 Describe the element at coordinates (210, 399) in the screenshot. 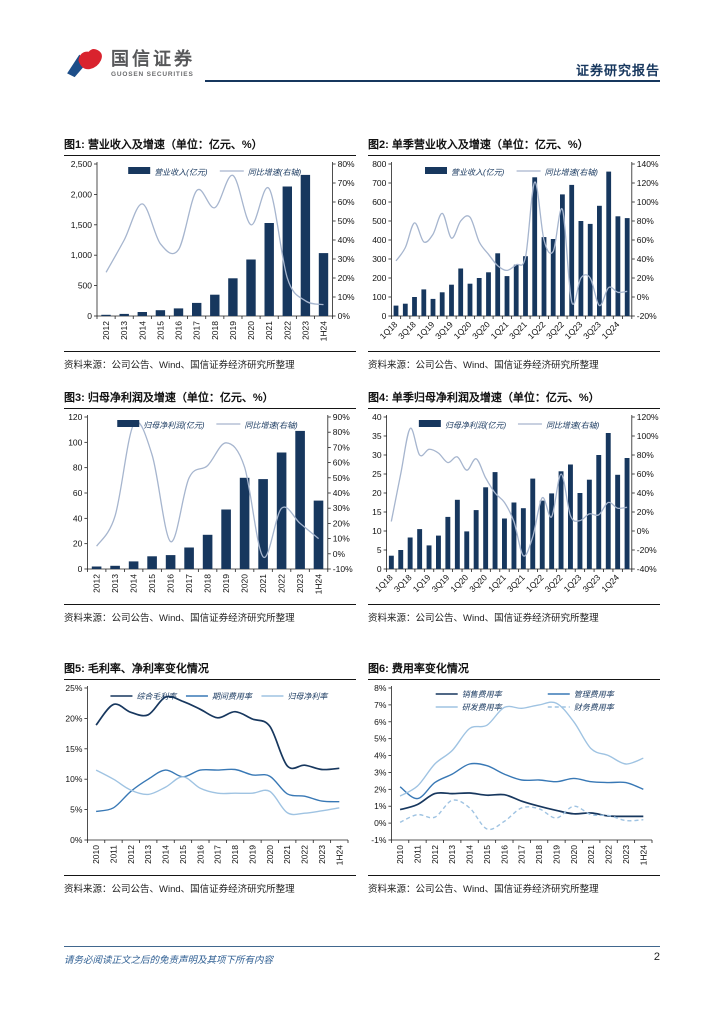

I see `figure-3-title: 图3: 归母净利润及增速（单位：亿元、%）` at that location.